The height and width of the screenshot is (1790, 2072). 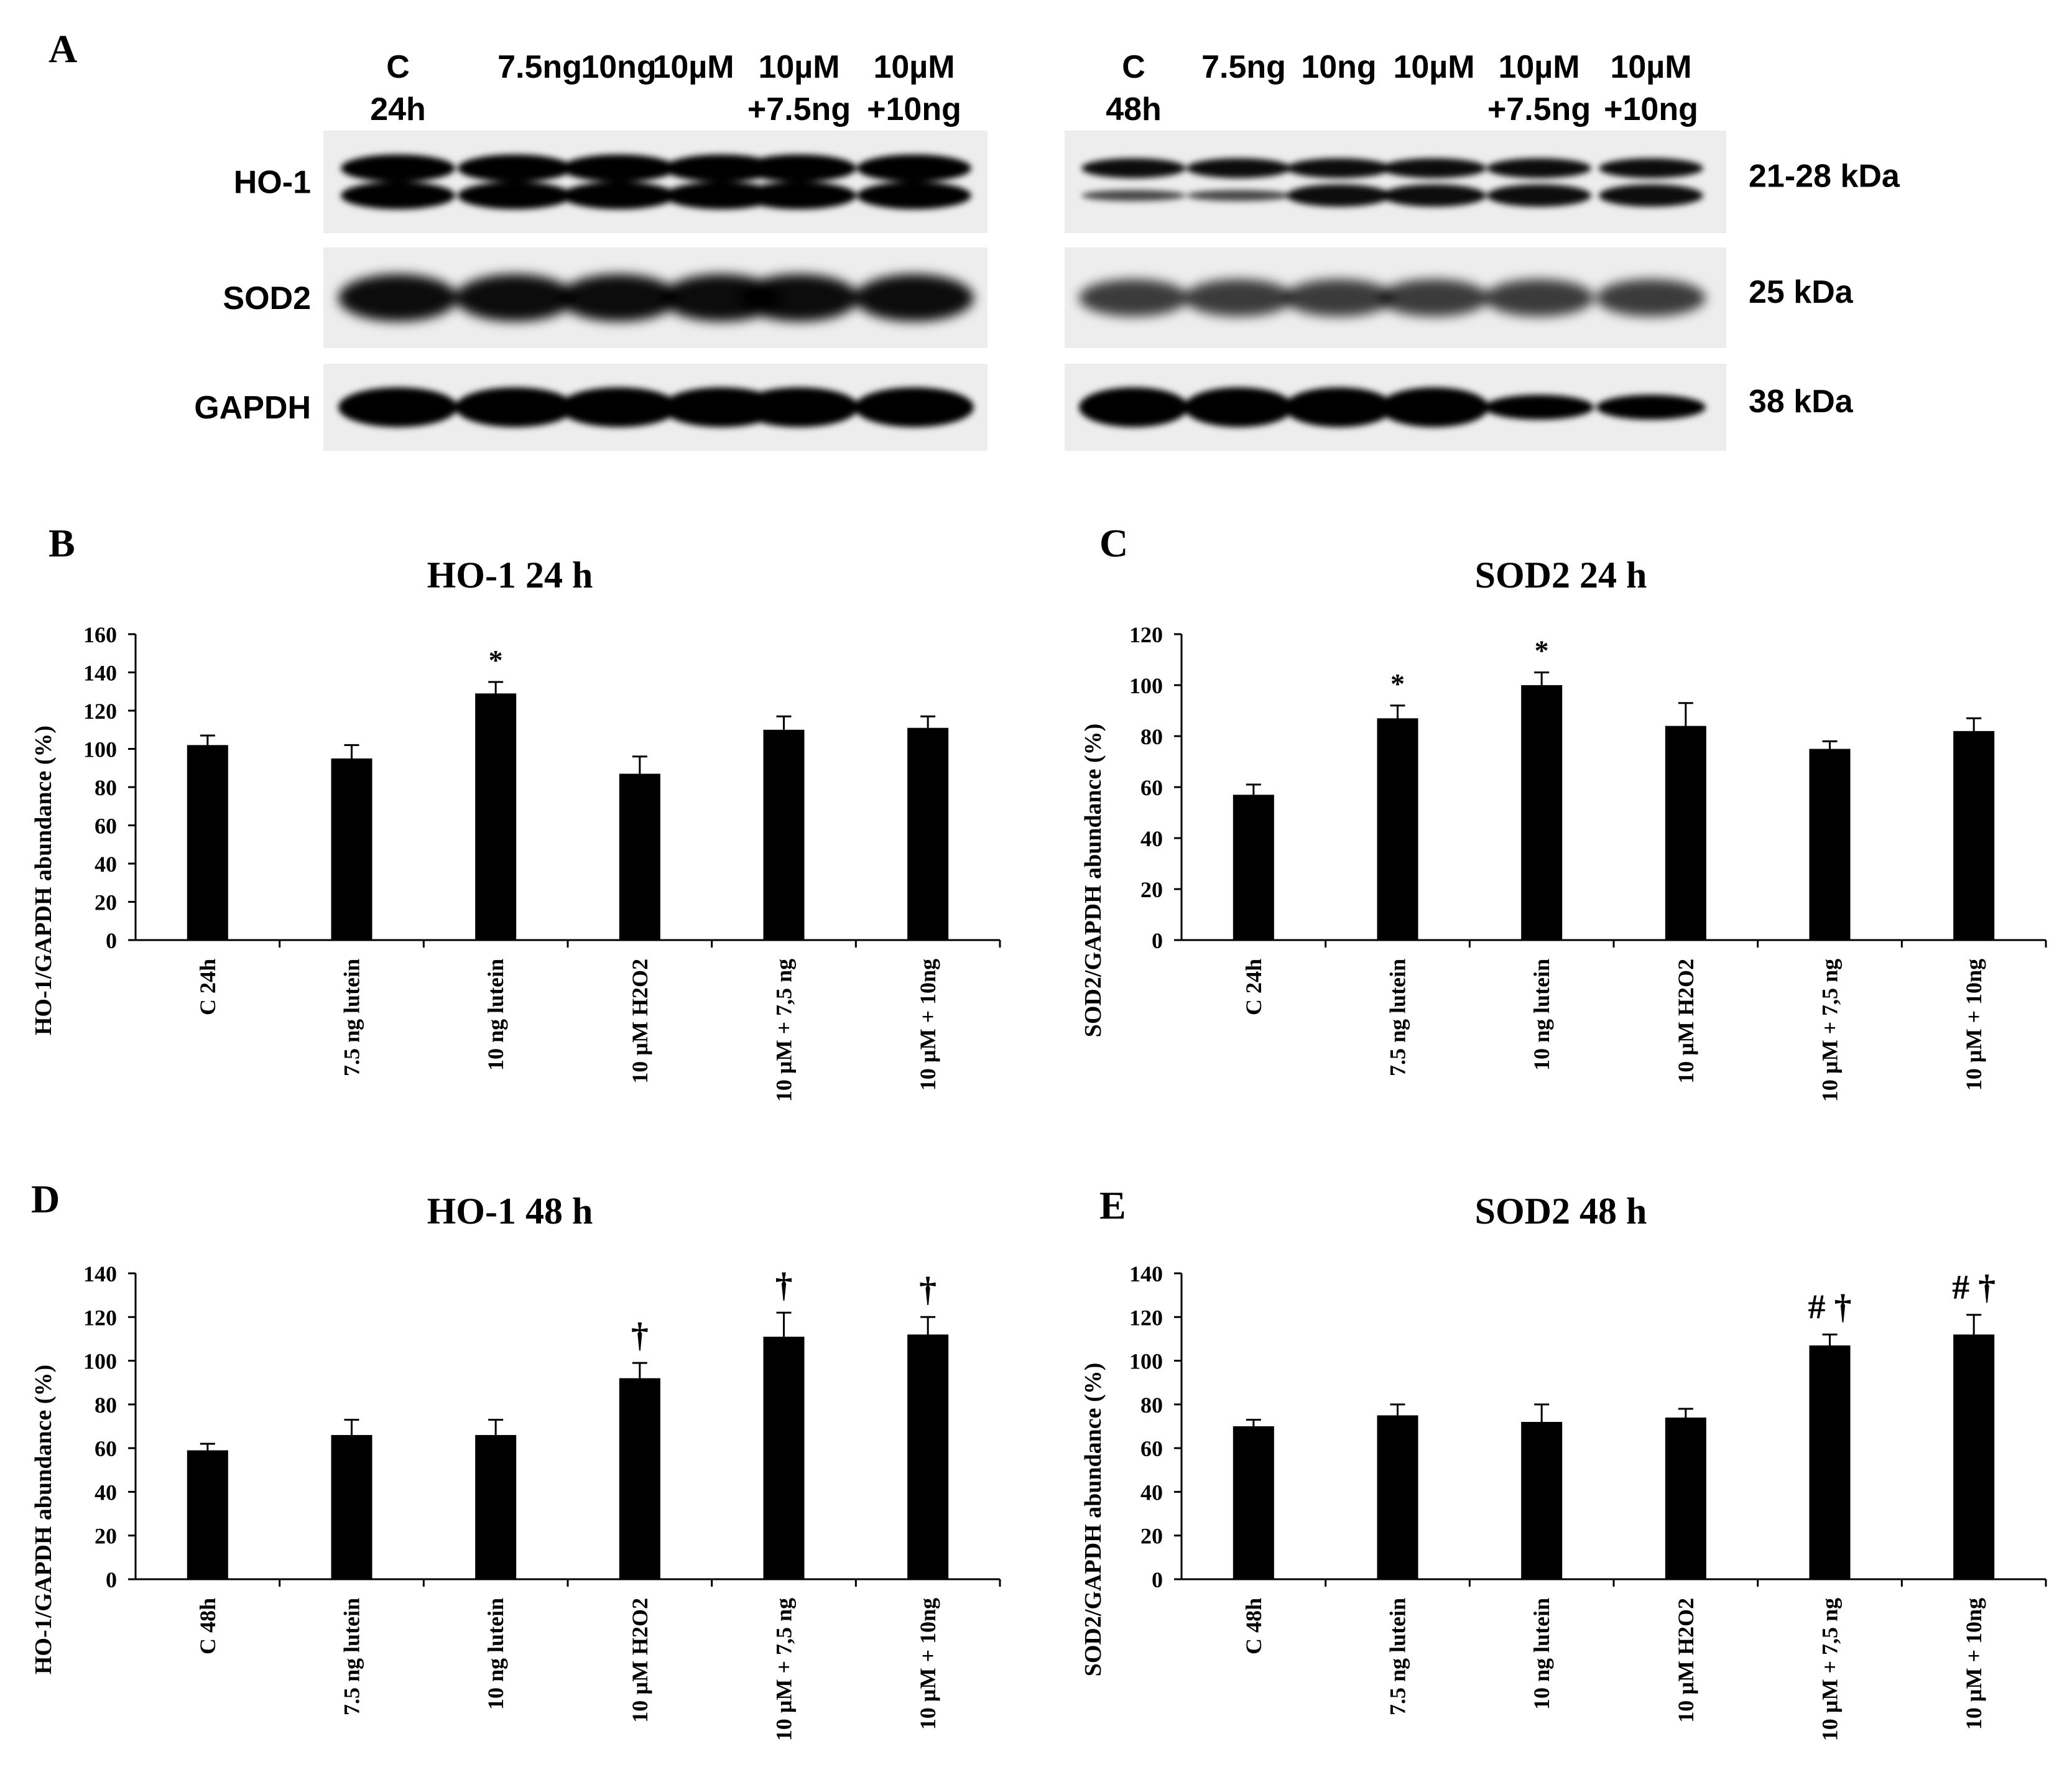 What do you see at coordinates (267, 298) in the screenshot?
I see `protein-label: SOD2` at bounding box center [267, 298].